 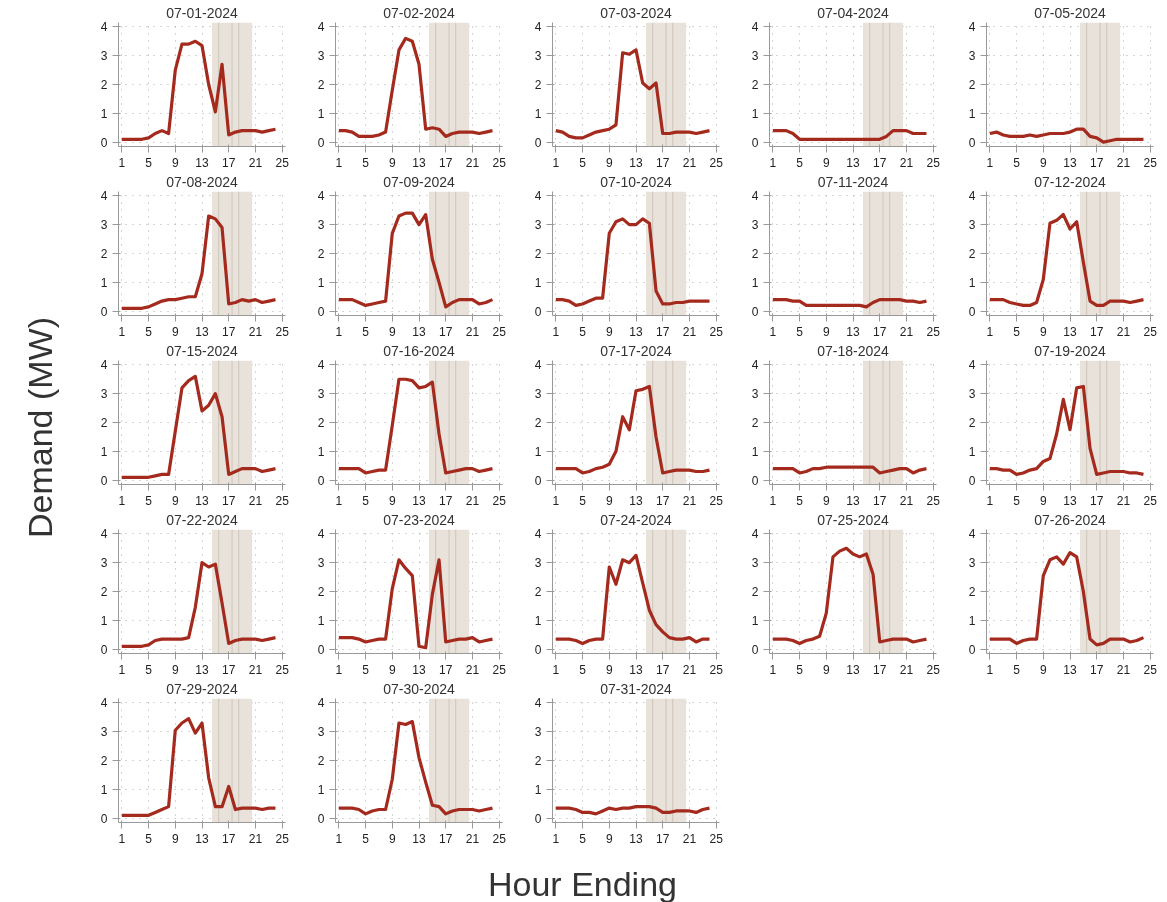 What do you see at coordinates (419, 350) in the screenshot?
I see `chart-title: 07-16-2024` at bounding box center [419, 350].